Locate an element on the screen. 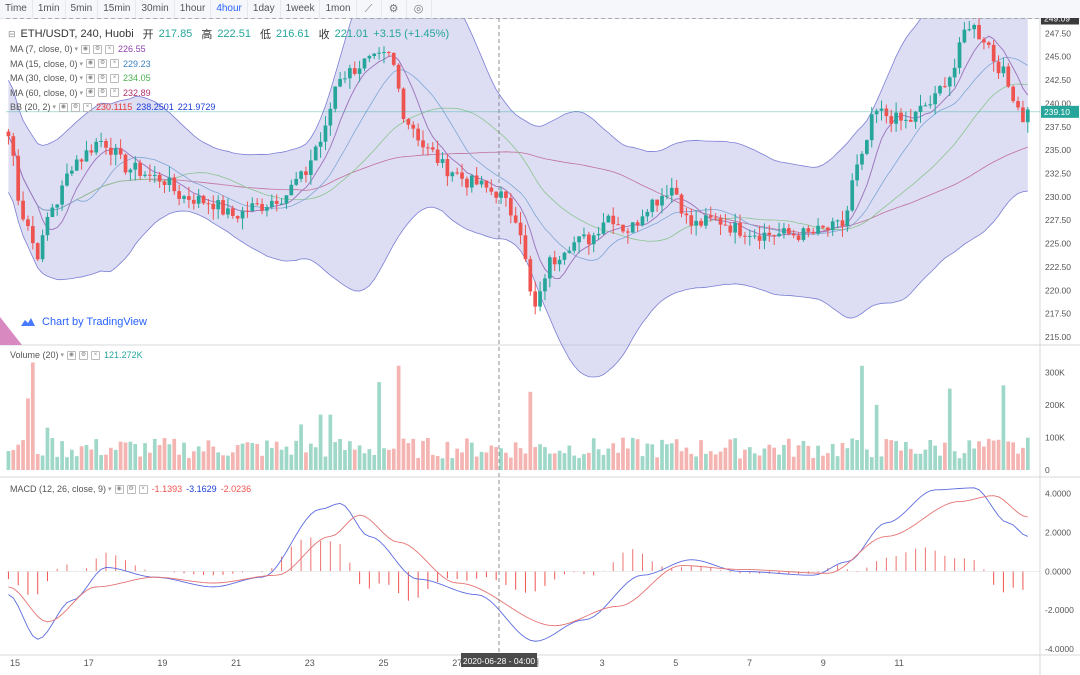 This screenshot has width=1080, height=675. timeframe-15min: 15min is located at coordinates (117, 9).